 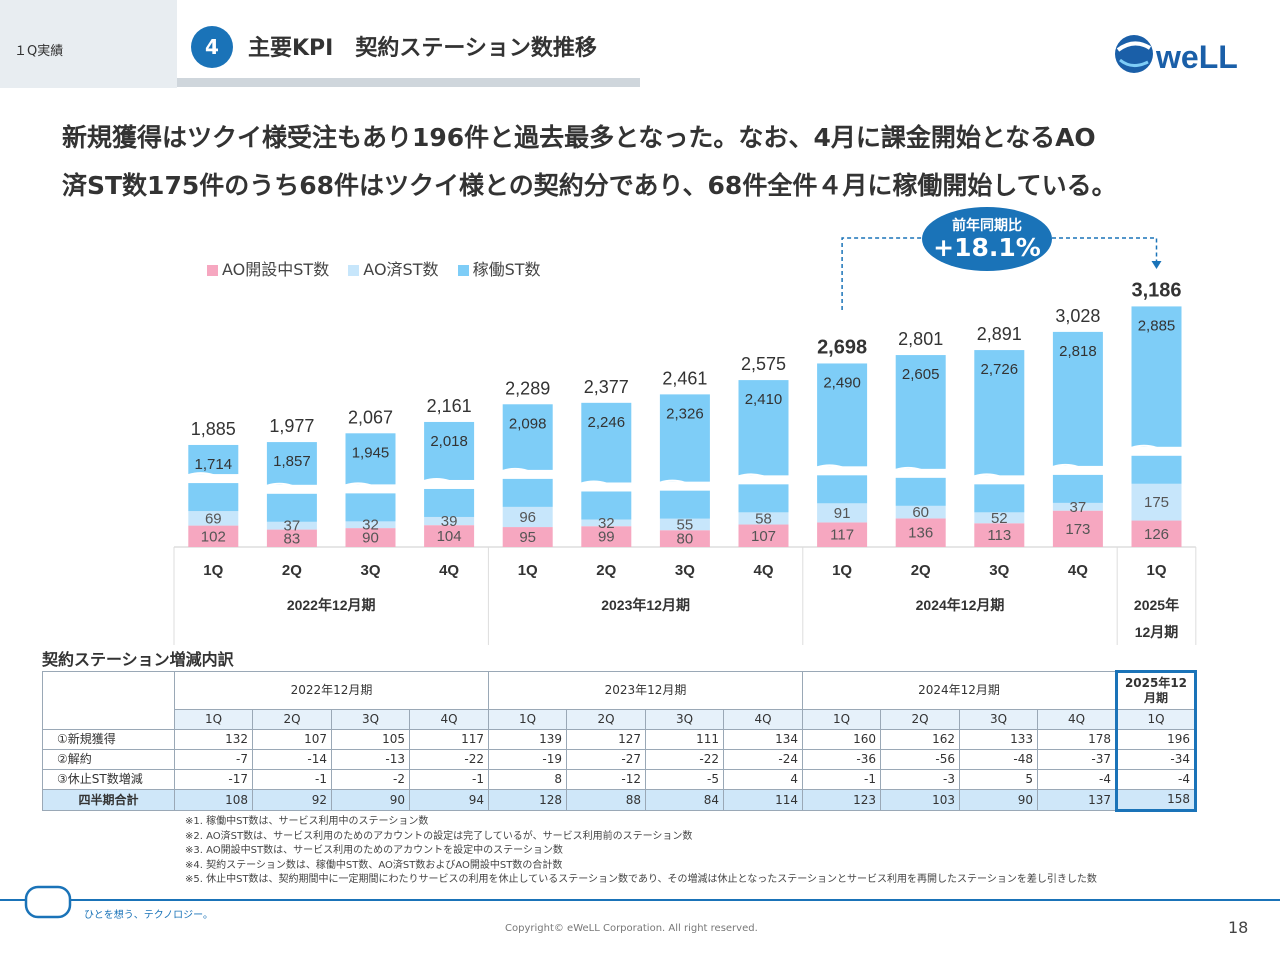 I want to click on data-label-ao-setup: 173, so click(x=1077, y=529).